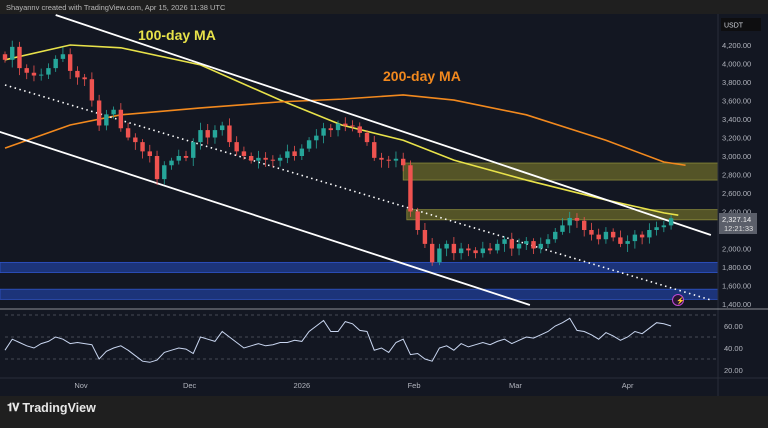 The width and height of the screenshot is (768, 428). I want to click on demand-zone, so click(359, 294).